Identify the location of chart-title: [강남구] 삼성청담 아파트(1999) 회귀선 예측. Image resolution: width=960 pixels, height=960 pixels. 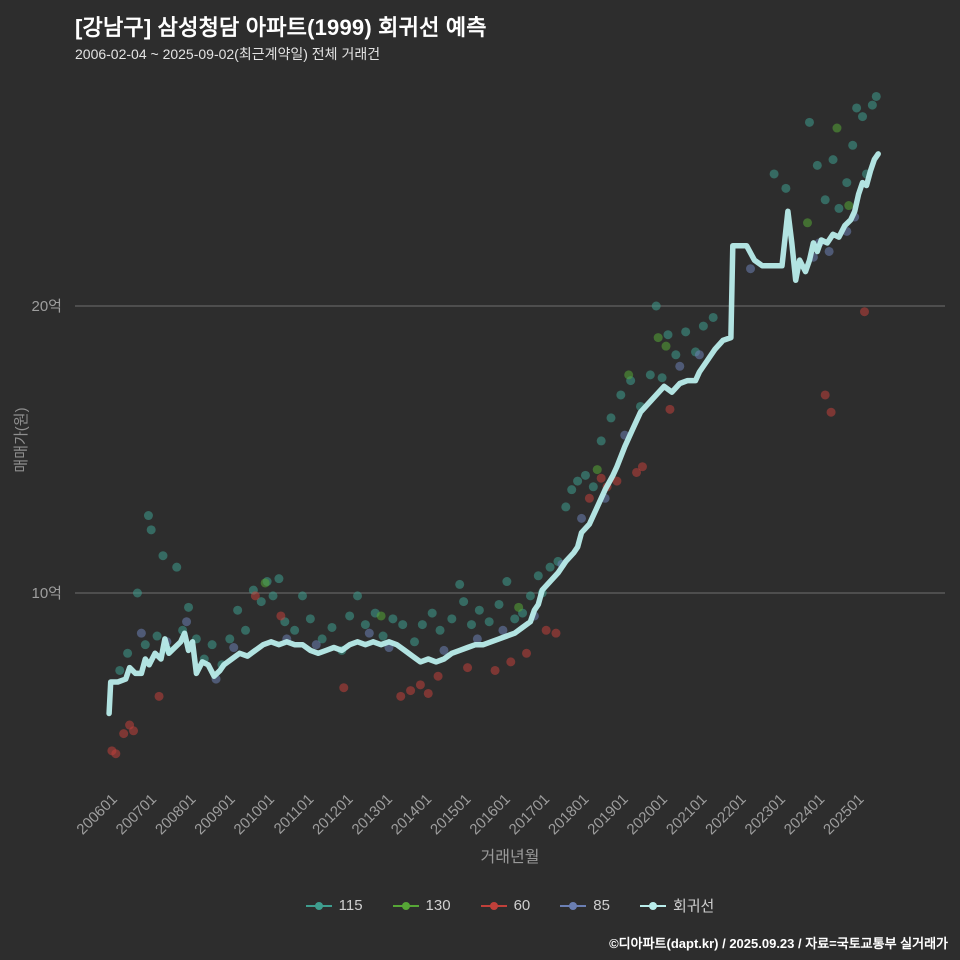
(281, 27).